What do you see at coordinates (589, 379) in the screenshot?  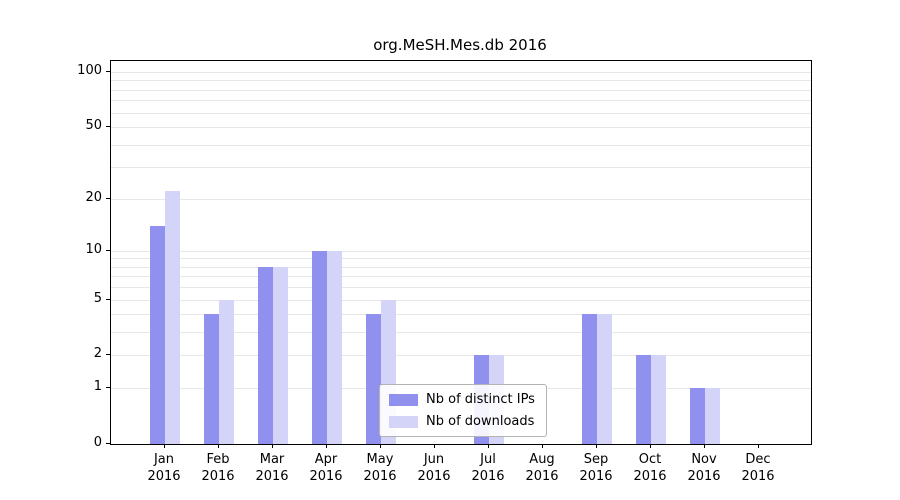 I see `bar-nb-of-distinct-ips-sep-2016` at bounding box center [589, 379].